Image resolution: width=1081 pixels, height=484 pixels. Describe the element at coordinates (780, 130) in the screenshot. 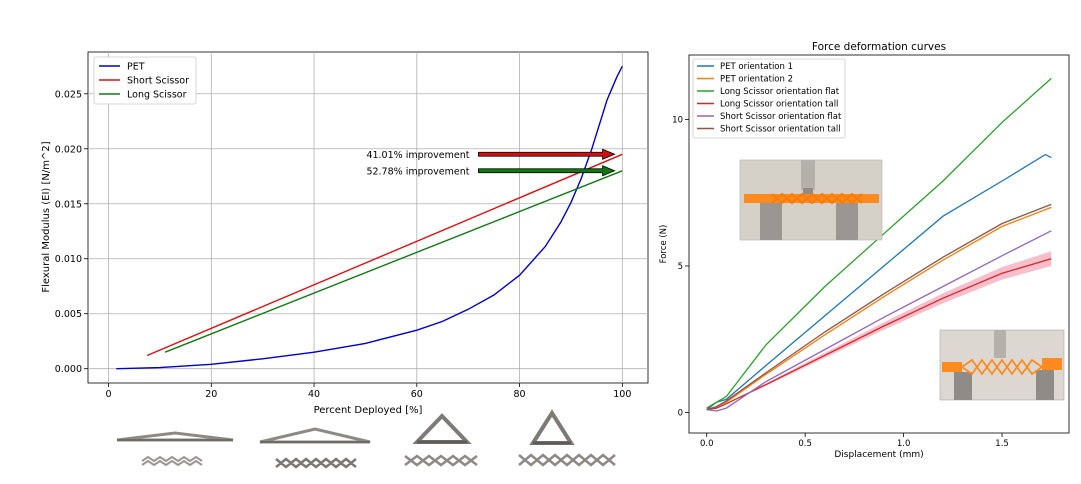

I see `legend-label-short-tall: Short Scissor orientation tall` at that location.